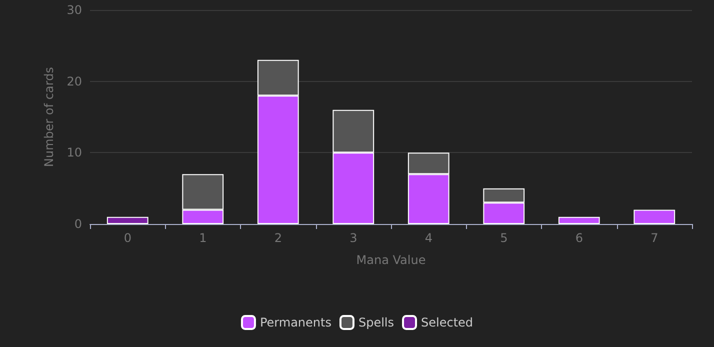 The image size is (714, 347). Describe the element at coordinates (128, 238) in the screenshot. I see `x-tick-label: 0` at that location.